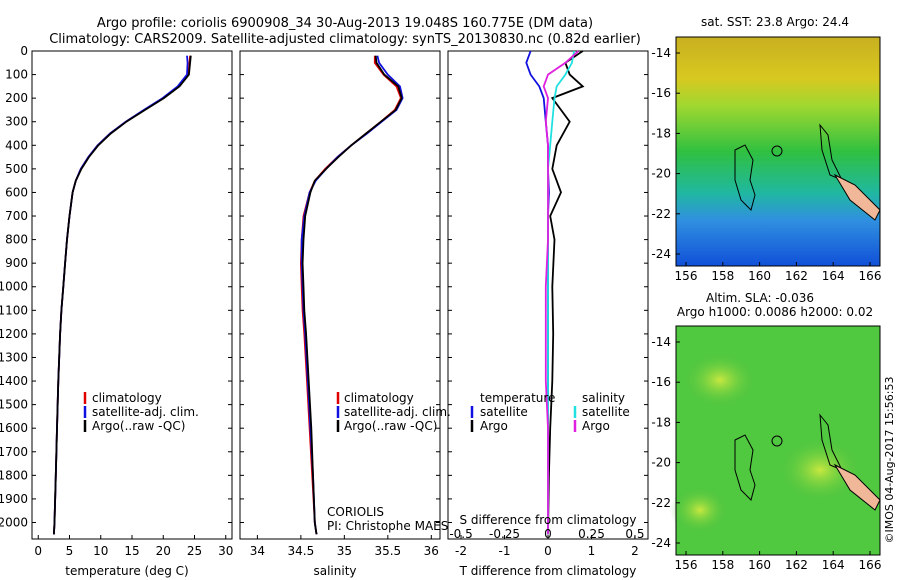  Describe the element at coordinates (387, 526) in the screenshot. I see `pi-label: PI: Christophe MAES` at that location.